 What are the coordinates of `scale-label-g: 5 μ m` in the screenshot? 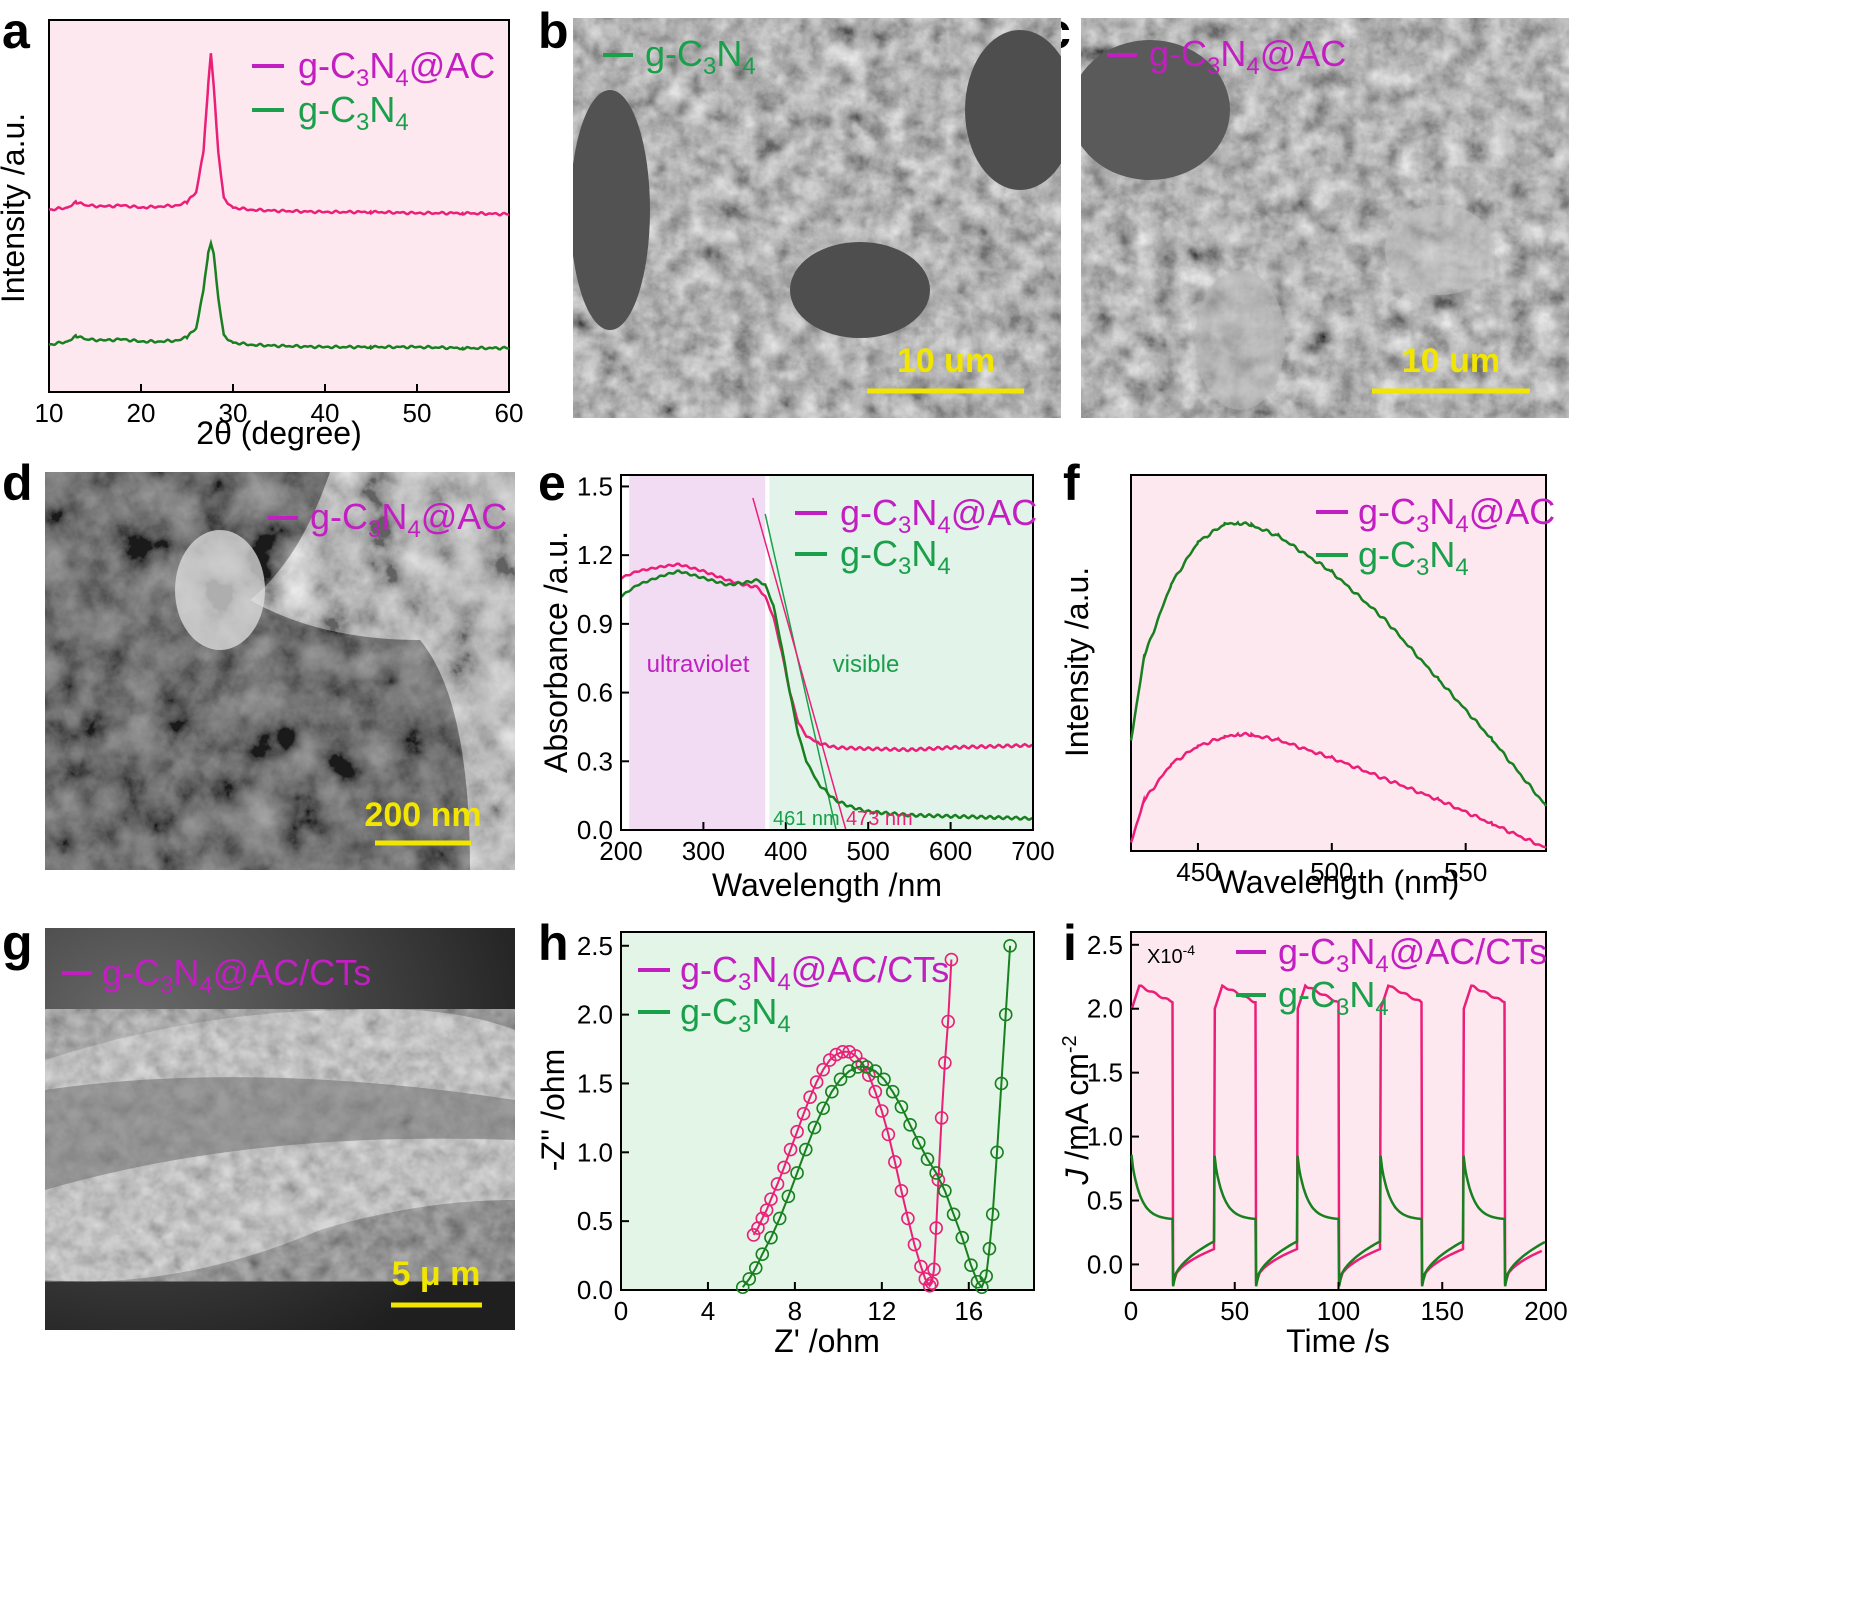 It's located at (436, 1274).